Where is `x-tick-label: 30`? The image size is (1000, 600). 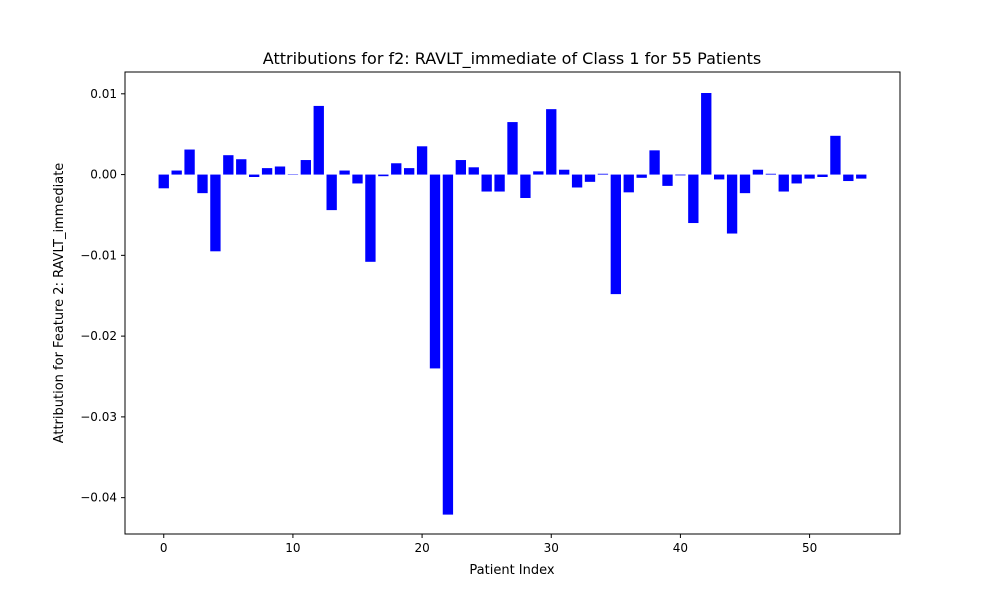 x-tick-label: 30 is located at coordinates (551, 548).